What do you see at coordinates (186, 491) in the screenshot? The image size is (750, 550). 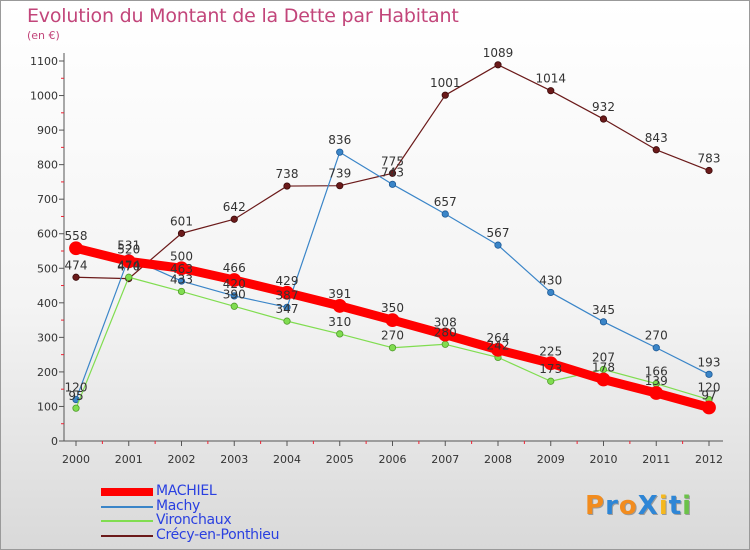 I see `legend-label: MACHIEL` at bounding box center [186, 491].